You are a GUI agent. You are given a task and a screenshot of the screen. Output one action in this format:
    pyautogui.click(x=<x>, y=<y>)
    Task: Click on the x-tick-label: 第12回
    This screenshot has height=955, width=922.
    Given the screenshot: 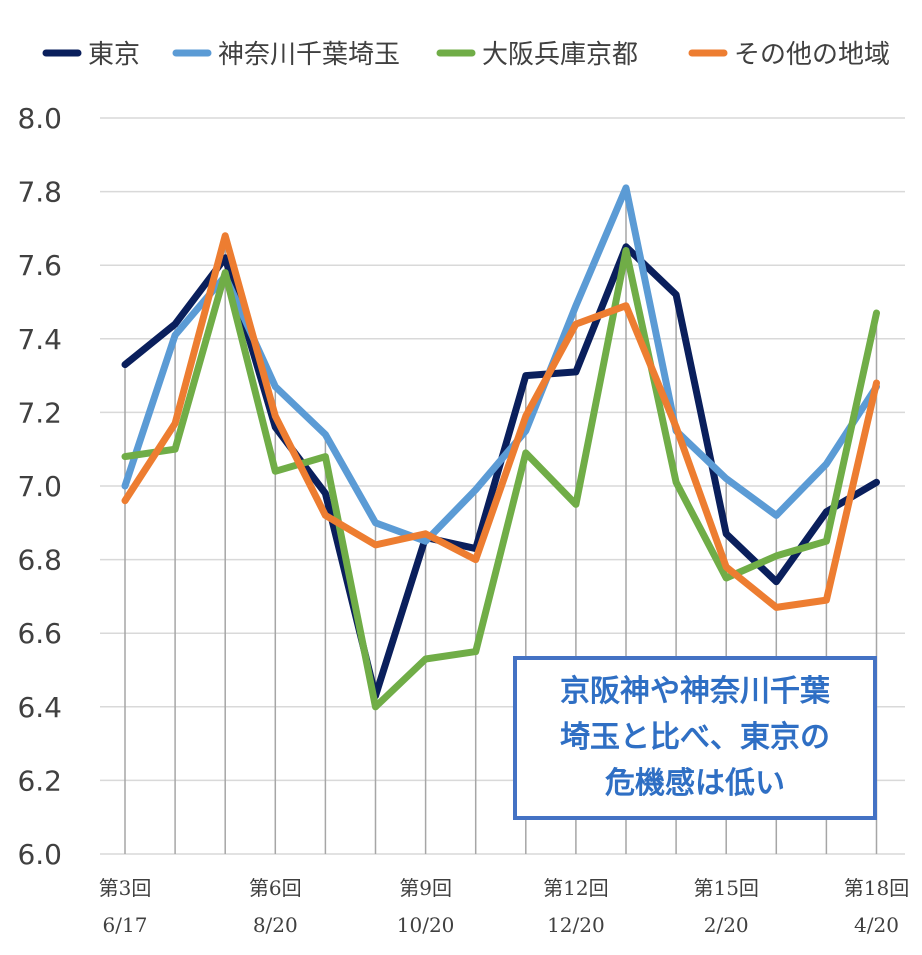 What is the action you would take?
    pyautogui.click(x=575, y=888)
    